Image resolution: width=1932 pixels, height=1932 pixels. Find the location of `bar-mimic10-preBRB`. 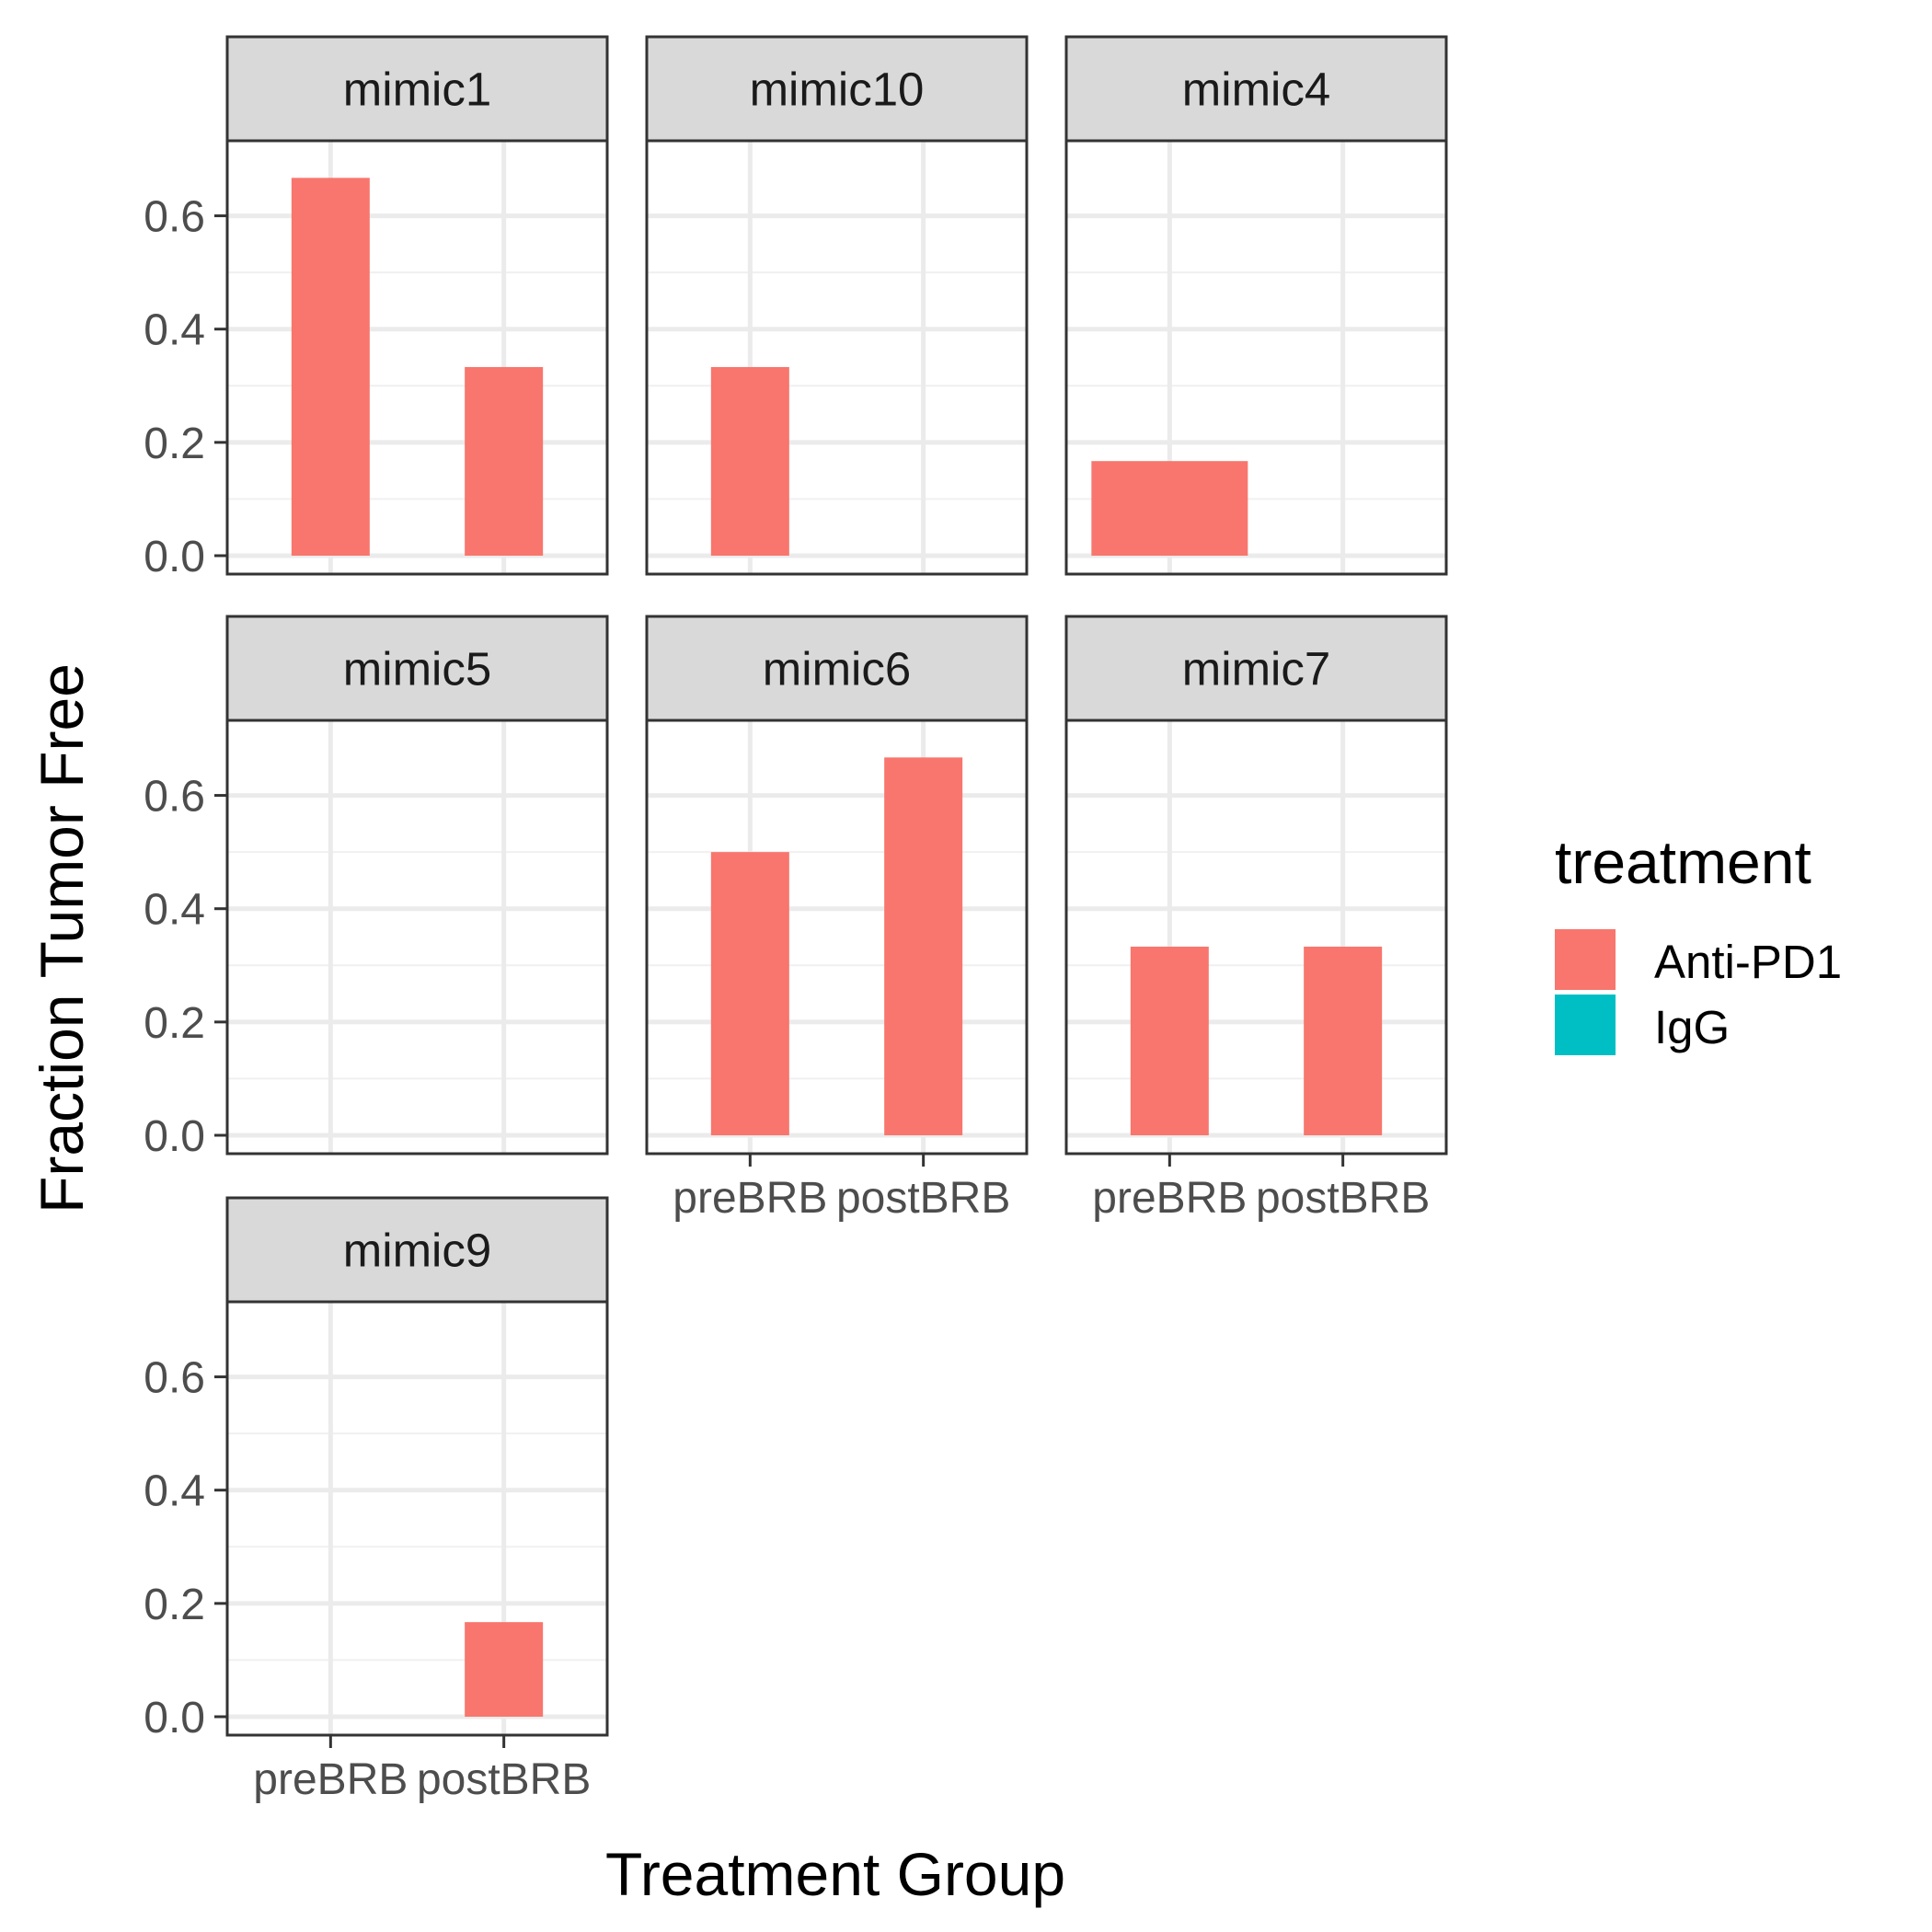

bar-mimic10-preBRB is located at coordinates (749, 461).